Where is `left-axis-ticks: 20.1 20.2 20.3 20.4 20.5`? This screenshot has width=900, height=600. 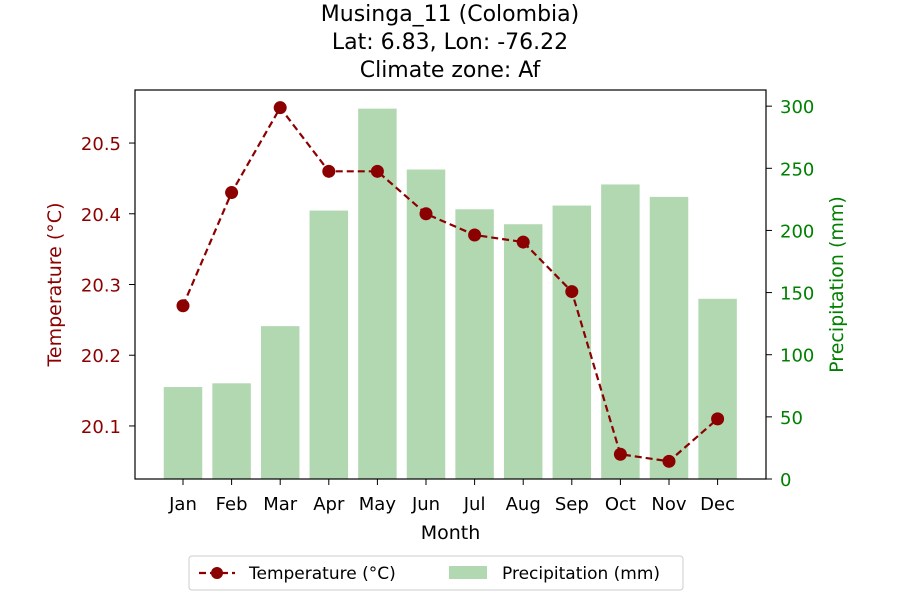
left-axis-ticks: 20.1 20.2 20.3 20.4 20.5 is located at coordinates (108, 286).